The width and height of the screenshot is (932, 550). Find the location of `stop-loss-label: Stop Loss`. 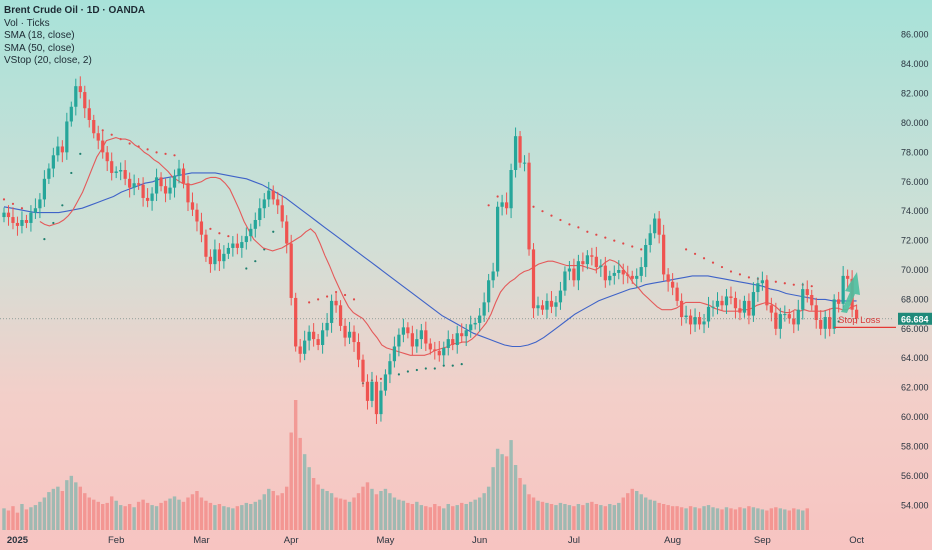

stop-loss-label: Stop Loss is located at coordinates (859, 320).